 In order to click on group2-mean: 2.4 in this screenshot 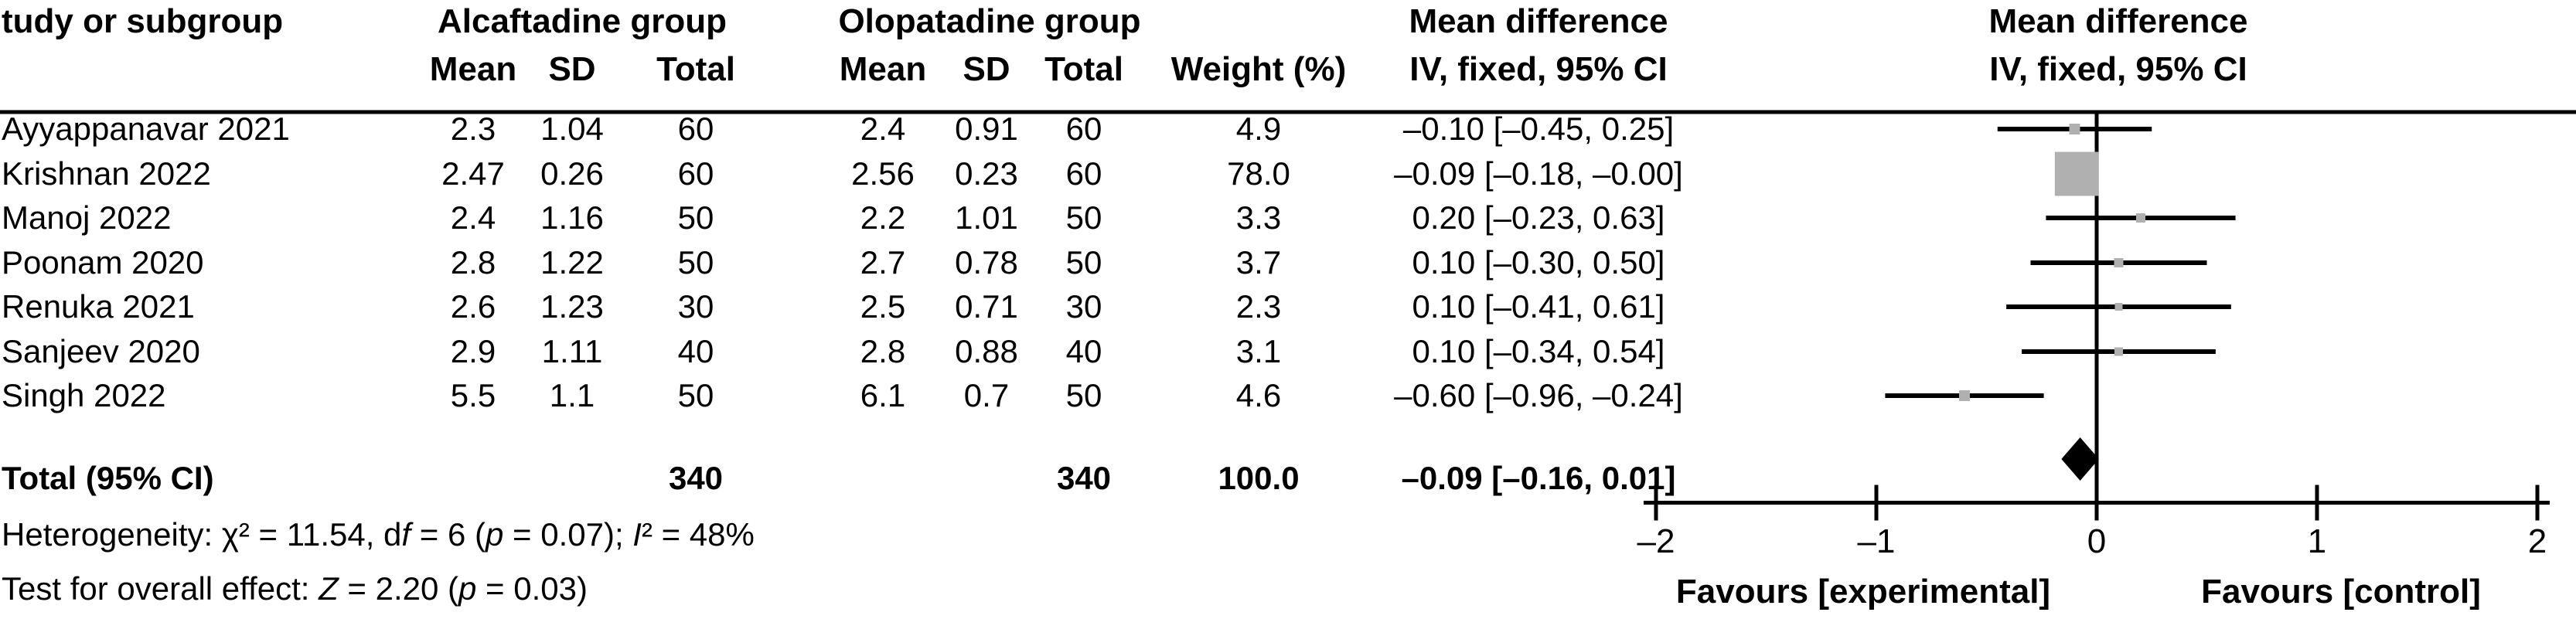, I will do `click(883, 129)`.